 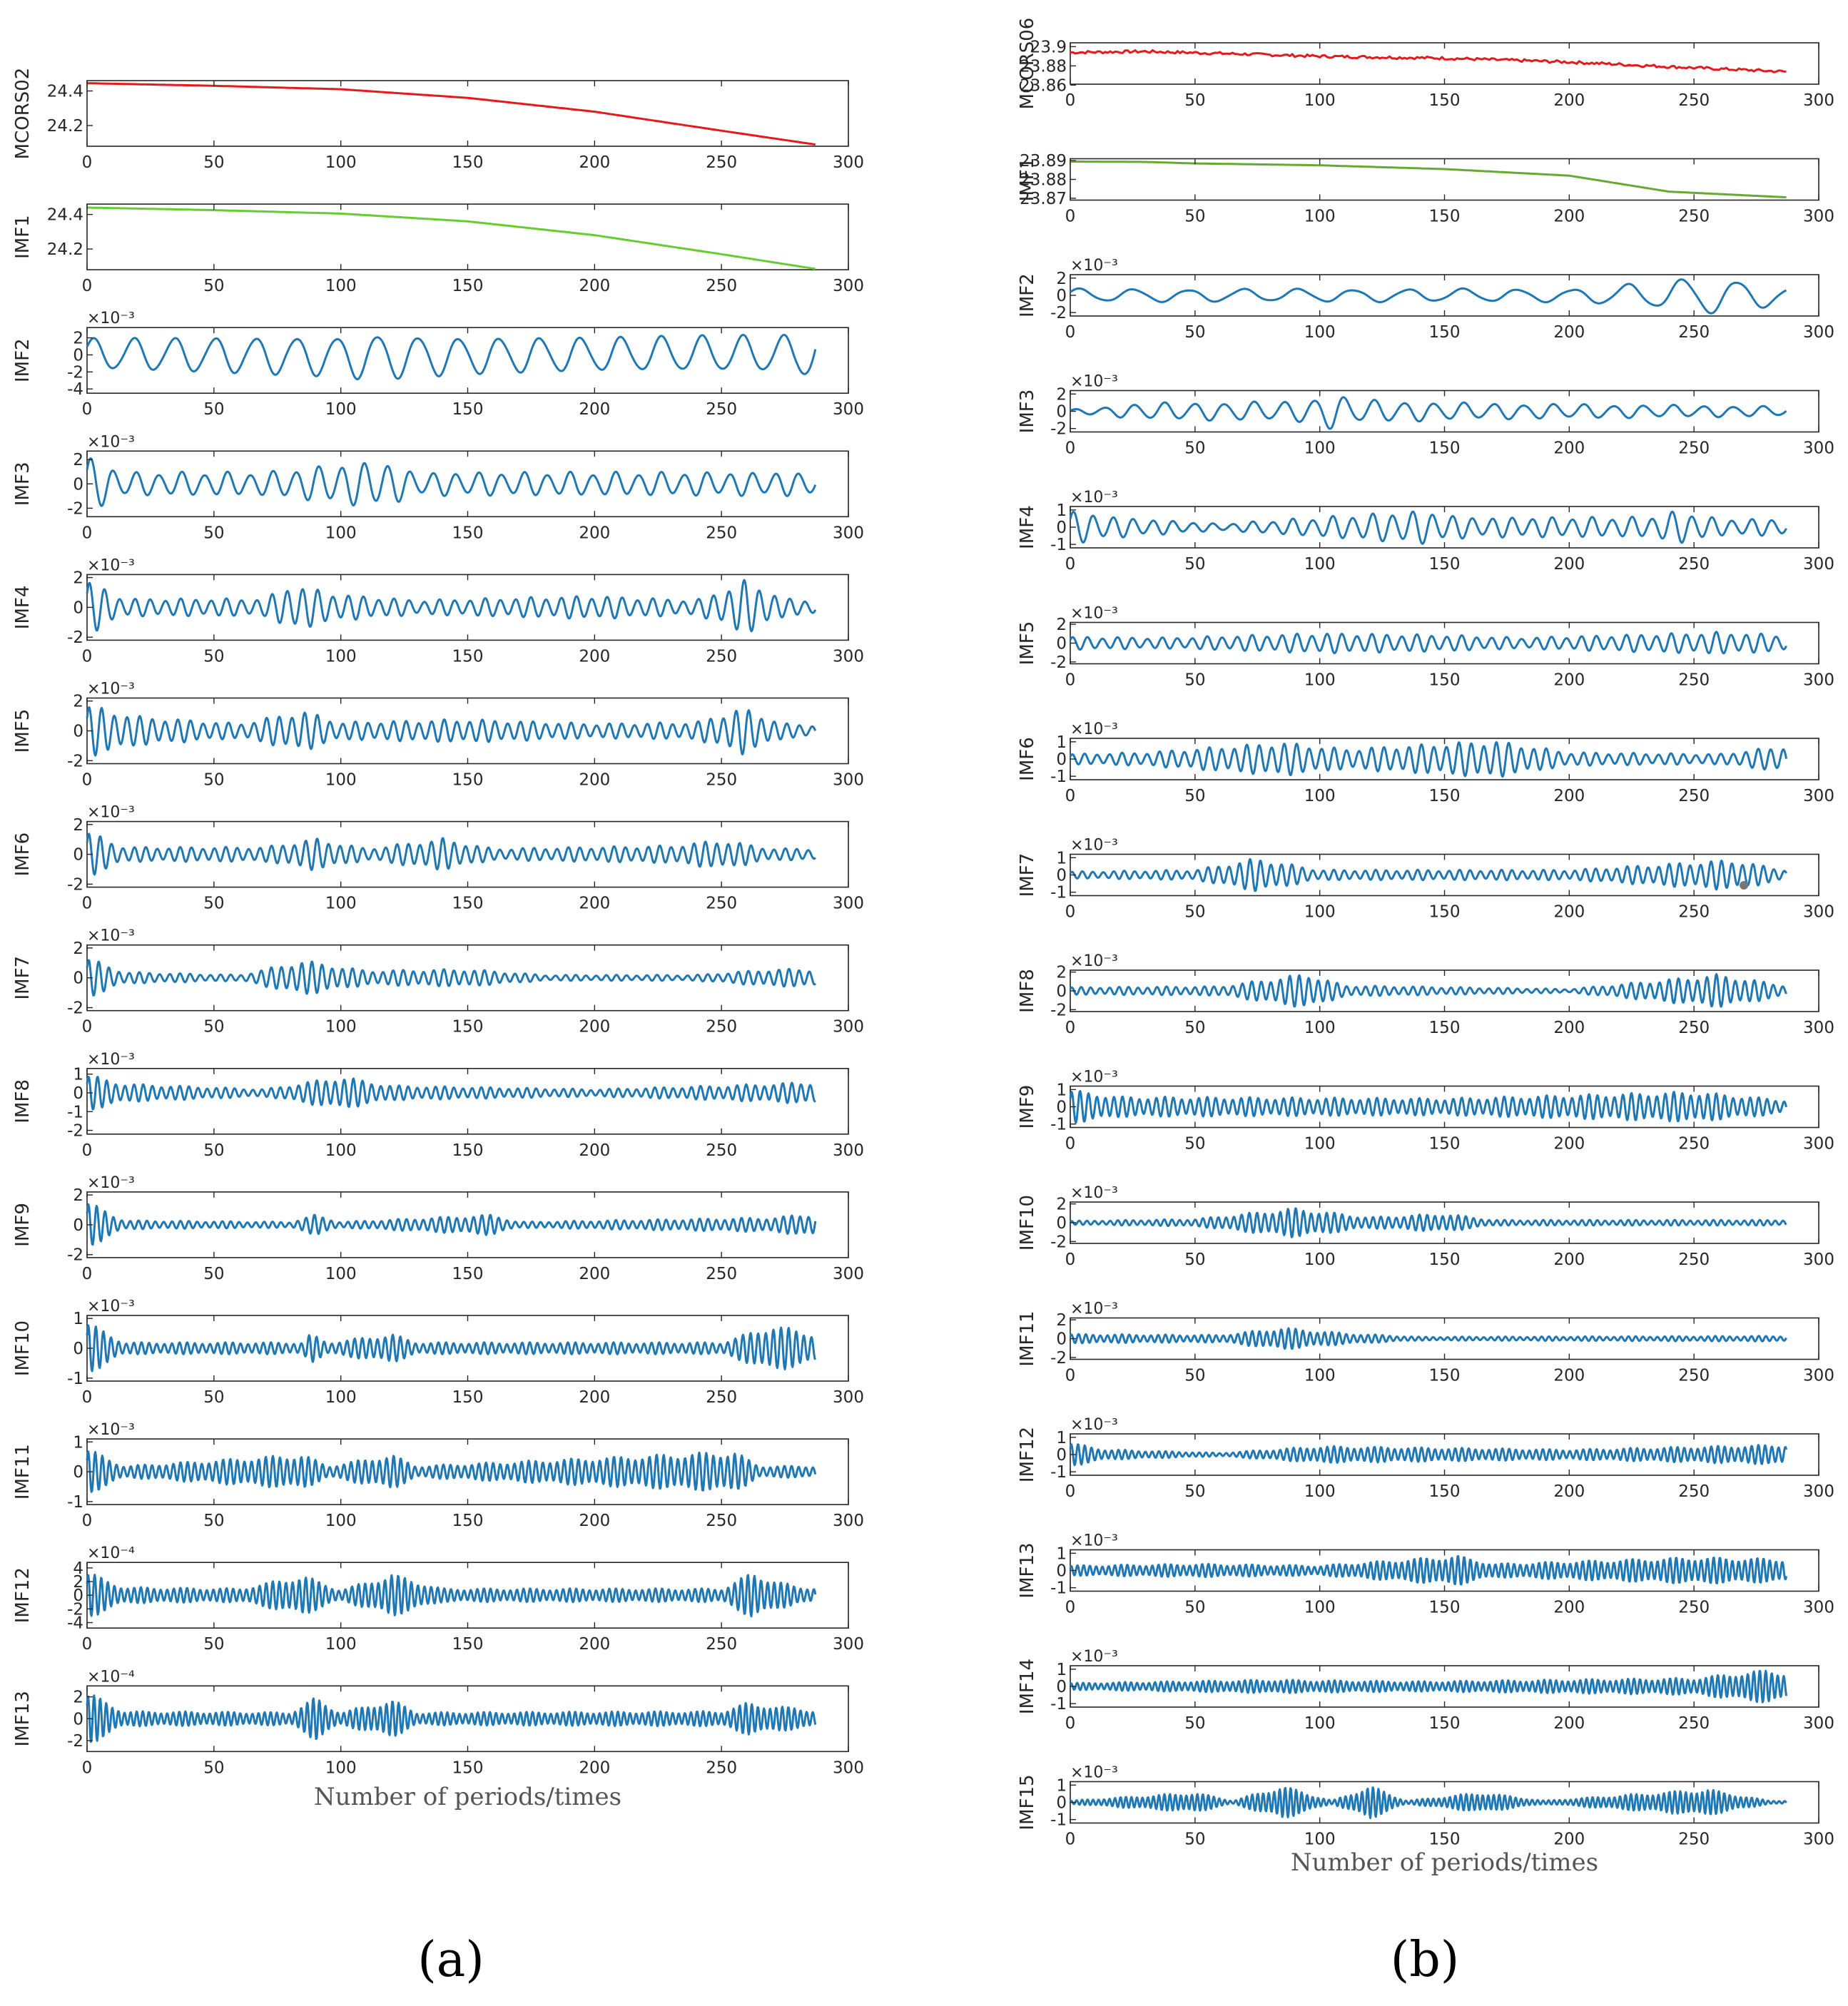 What do you see at coordinates (1027, 1802) in the screenshot?
I see `y-axis-label: IMF15` at bounding box center [1027, 1802].